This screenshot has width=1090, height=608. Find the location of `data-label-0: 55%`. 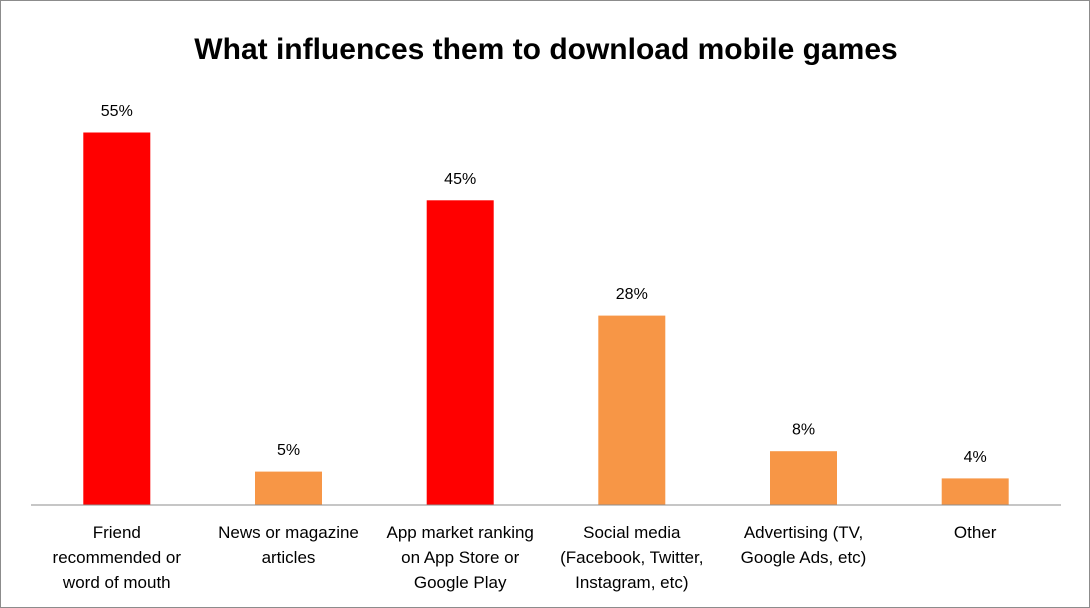

data-label-0: 55% is located at coordinates (117, 111).